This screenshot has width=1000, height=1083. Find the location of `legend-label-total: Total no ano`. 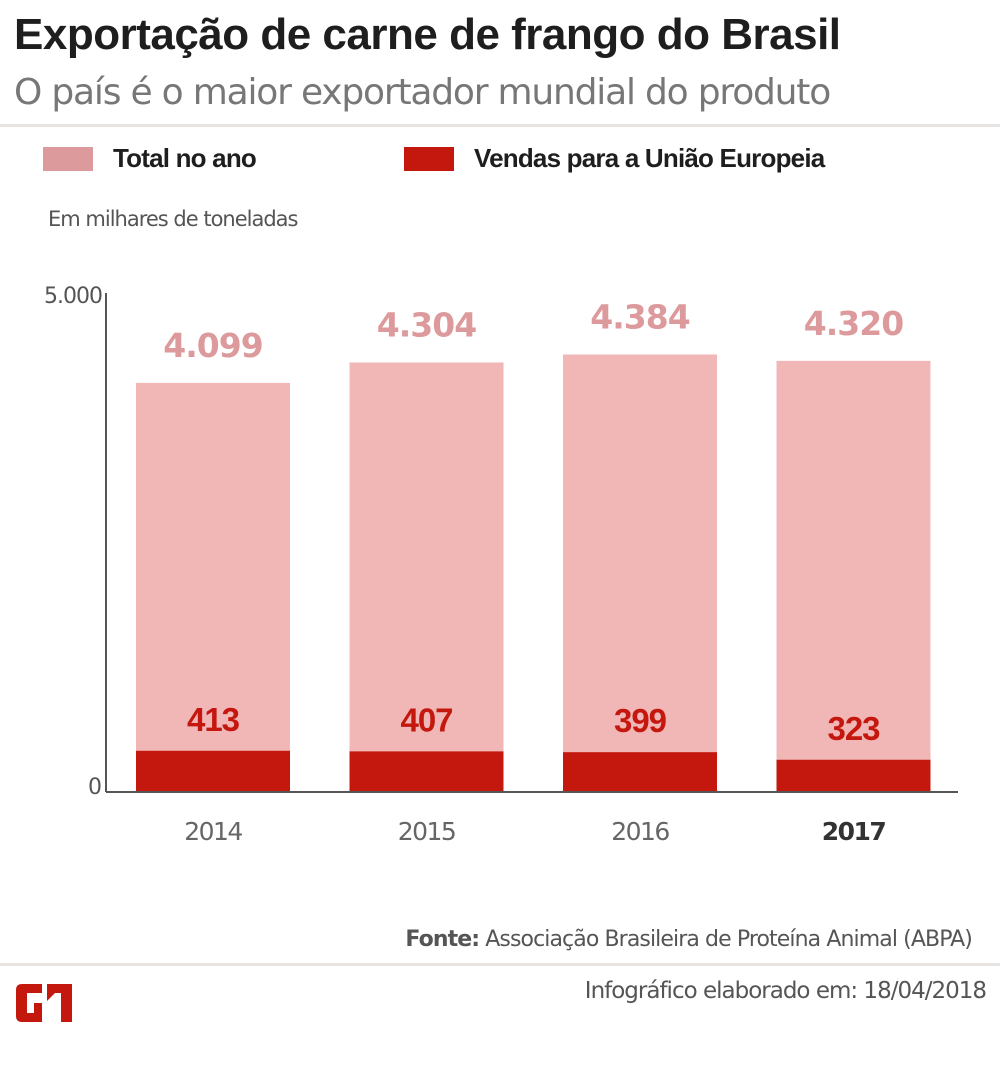

legend-label-total: Total no ano is located at coordinates (185, 158).